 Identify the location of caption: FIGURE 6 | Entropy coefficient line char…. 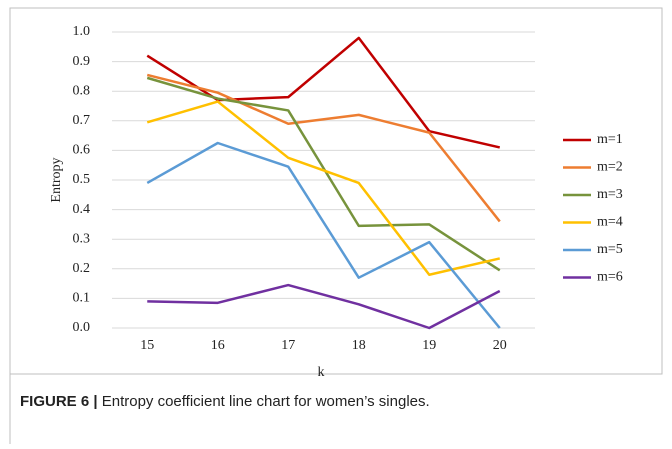
(225, 401).